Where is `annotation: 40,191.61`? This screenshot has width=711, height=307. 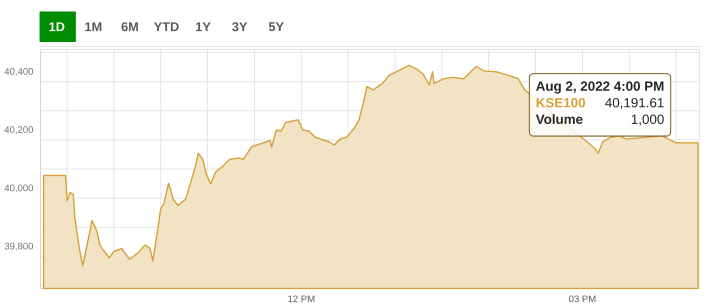
annotation: 40,191.61 is located at coordinates (634, 104).